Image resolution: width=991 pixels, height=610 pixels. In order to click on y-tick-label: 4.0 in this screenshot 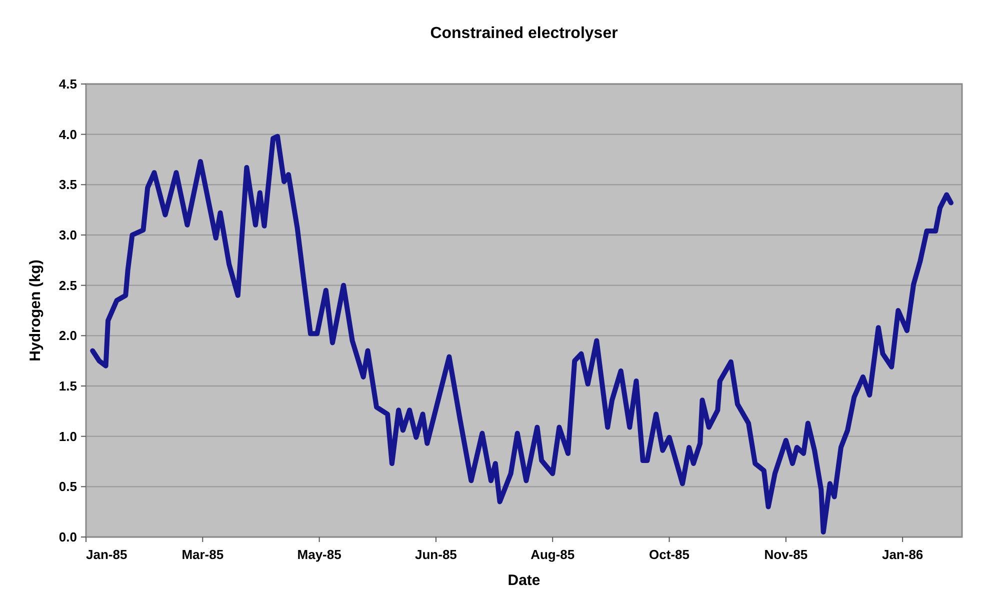, I will do `click(67, 134)`.